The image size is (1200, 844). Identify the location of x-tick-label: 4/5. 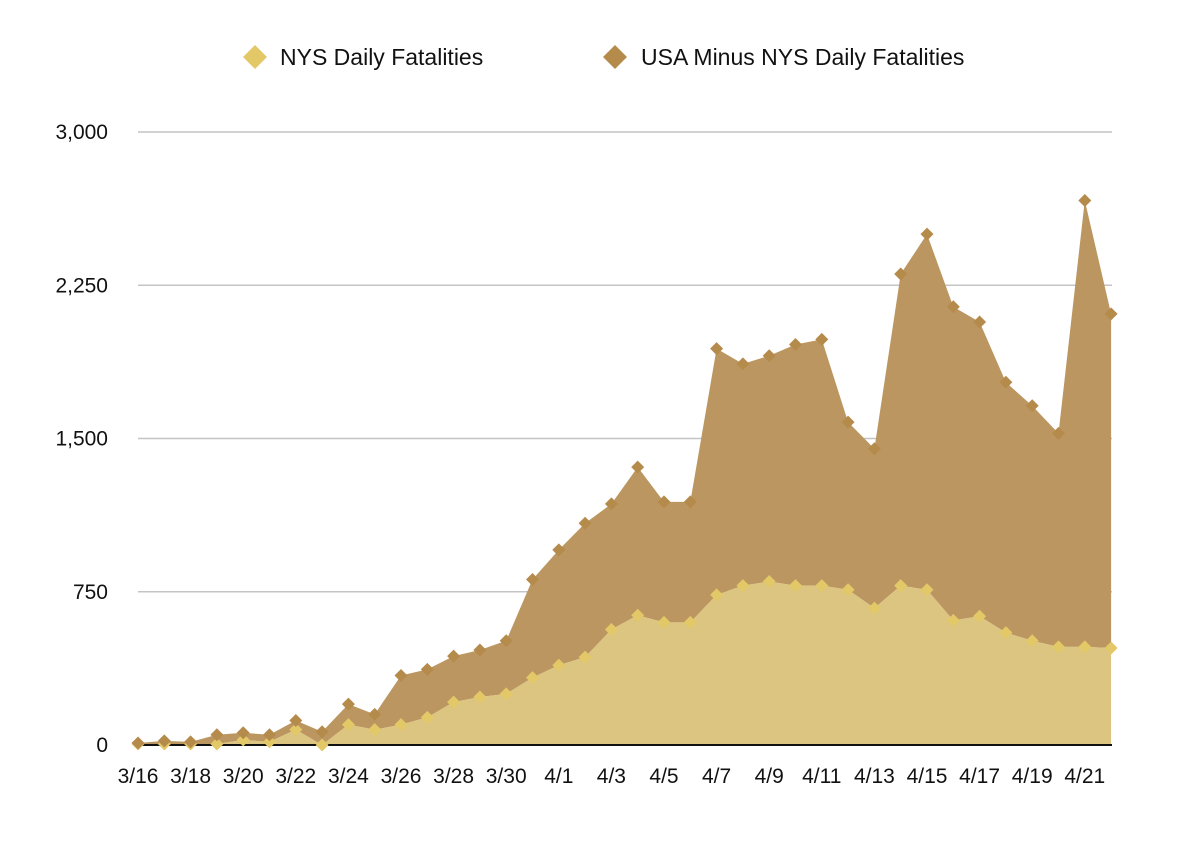
(663, 776).